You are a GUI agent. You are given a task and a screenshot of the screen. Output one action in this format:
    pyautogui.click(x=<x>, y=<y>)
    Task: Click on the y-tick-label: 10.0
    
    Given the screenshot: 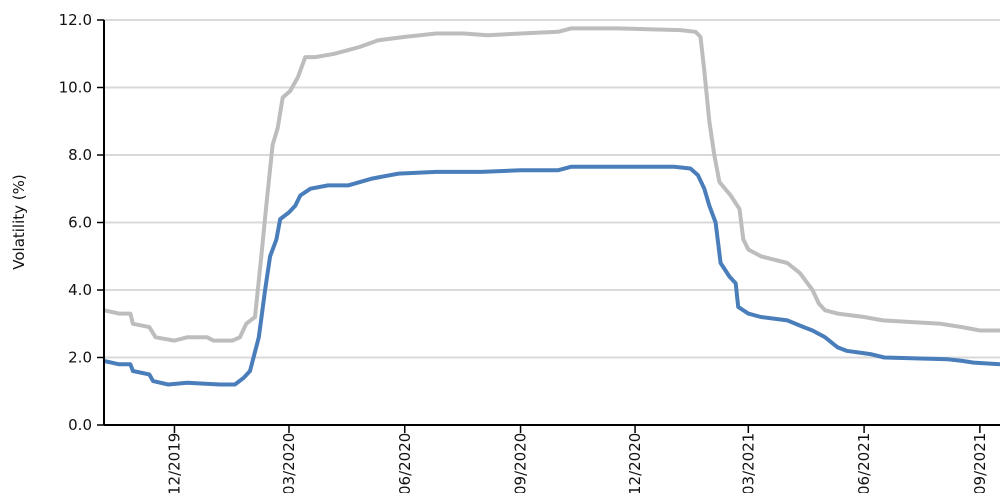 What is the action you would take?
    pyautogui.click(x=75, y=88)
    